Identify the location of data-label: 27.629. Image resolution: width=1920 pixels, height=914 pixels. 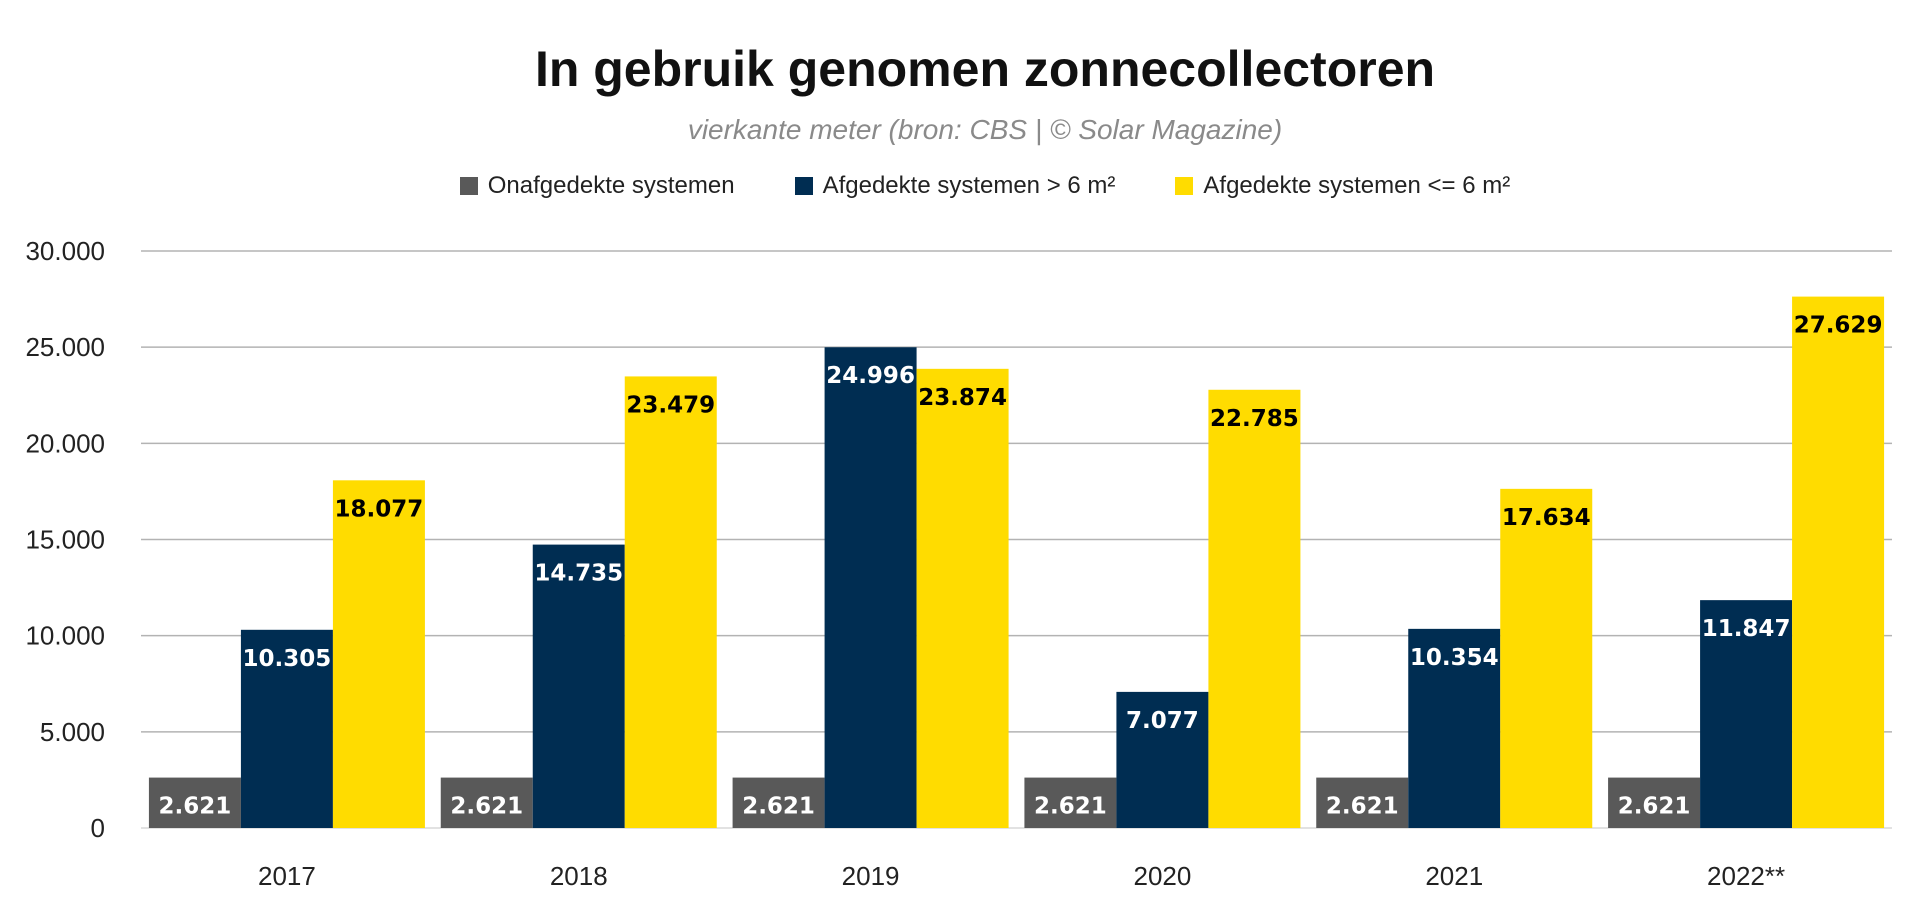
(1838, 326).